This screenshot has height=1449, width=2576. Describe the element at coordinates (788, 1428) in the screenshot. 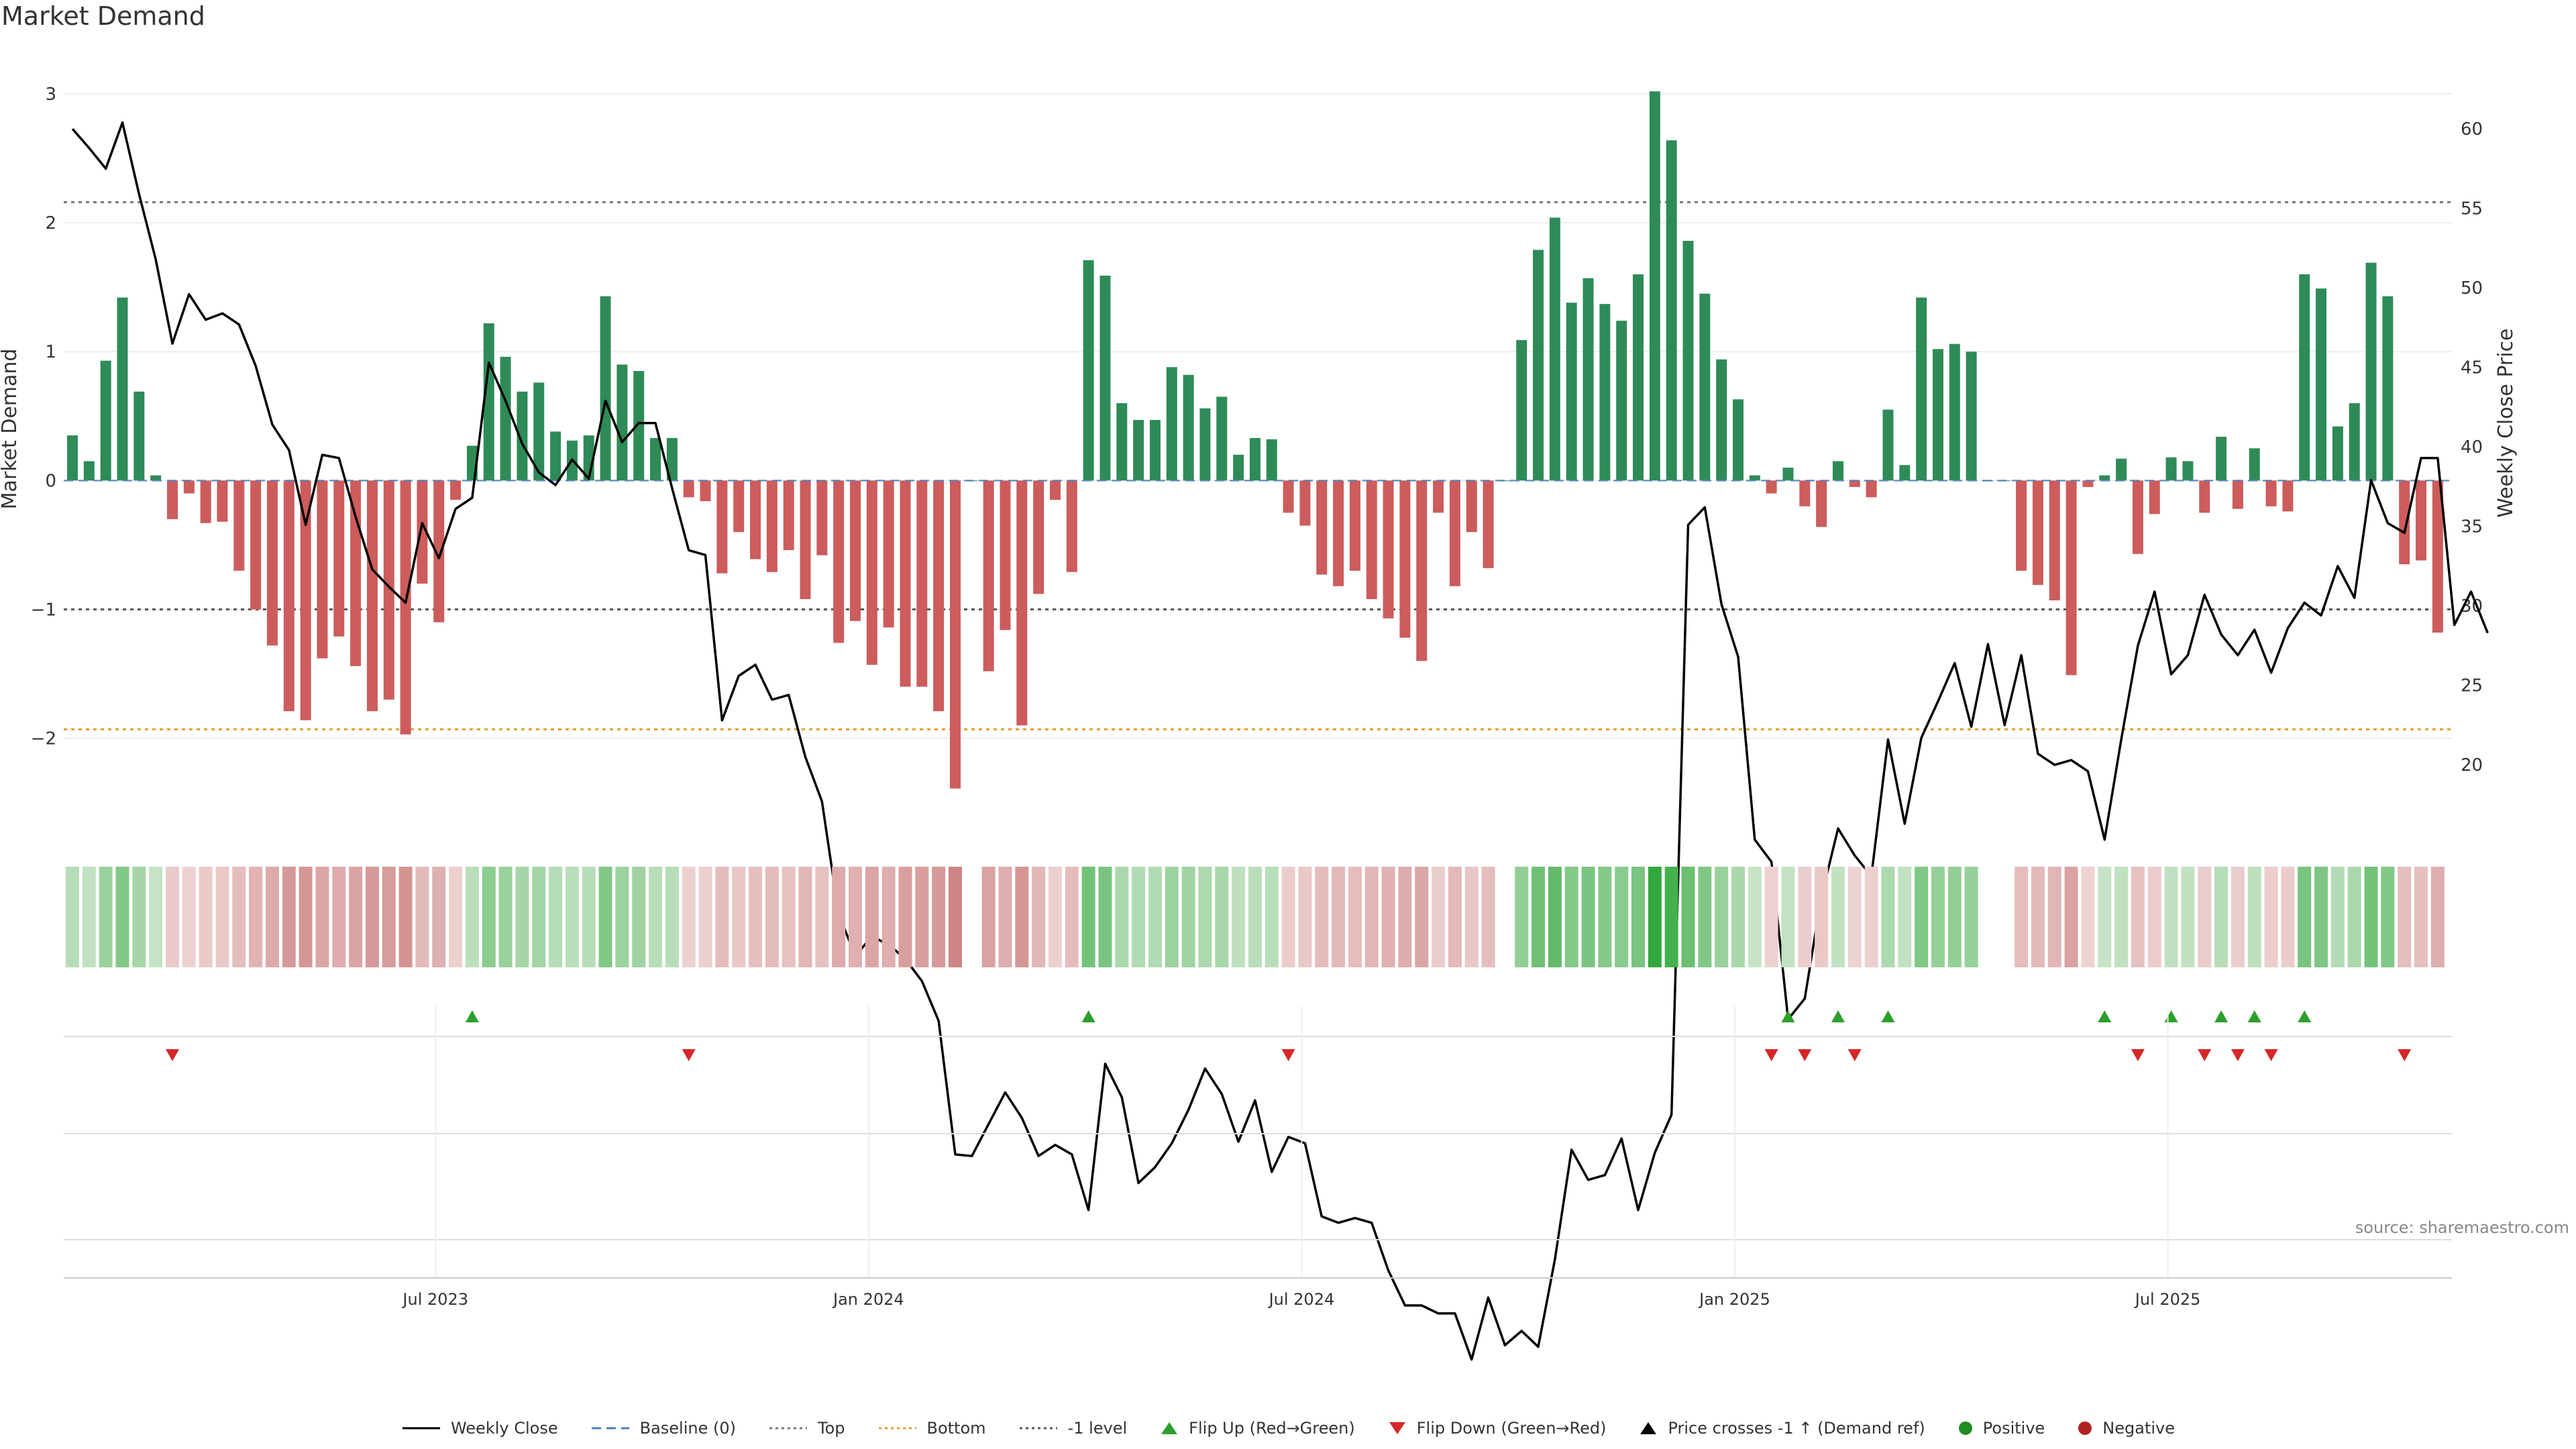

I see `dotted-line-swatch-icon` at that location.